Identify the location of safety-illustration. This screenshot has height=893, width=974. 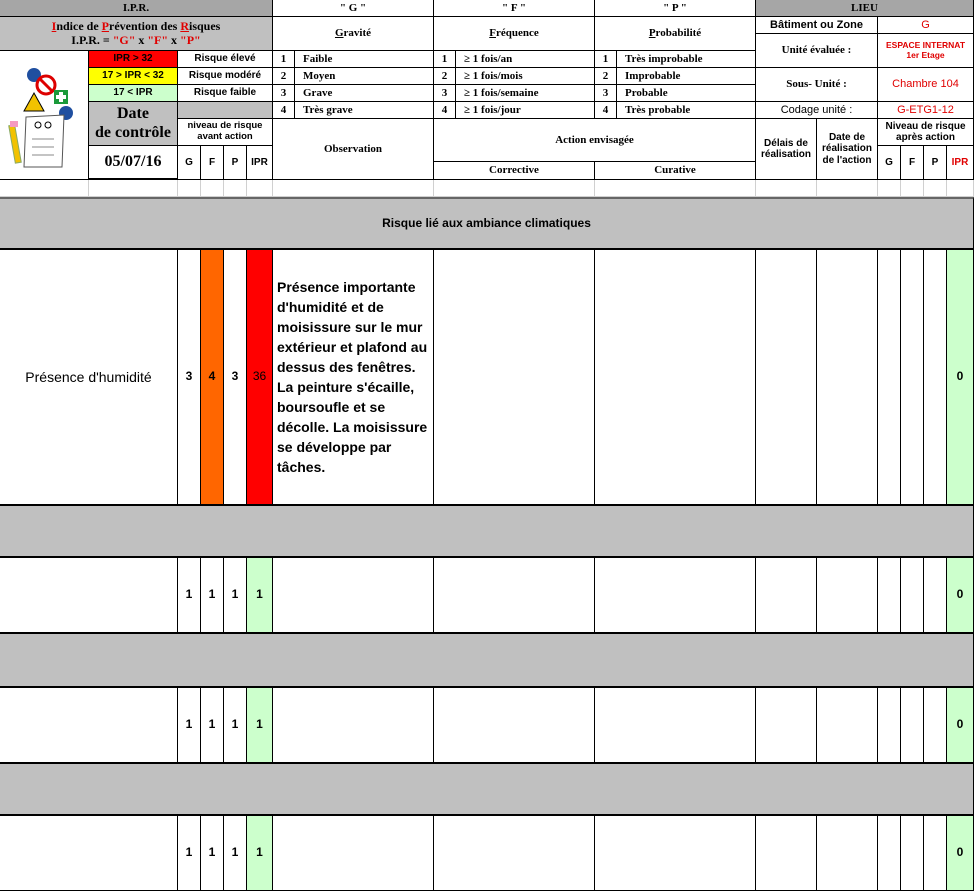
(44, 115).